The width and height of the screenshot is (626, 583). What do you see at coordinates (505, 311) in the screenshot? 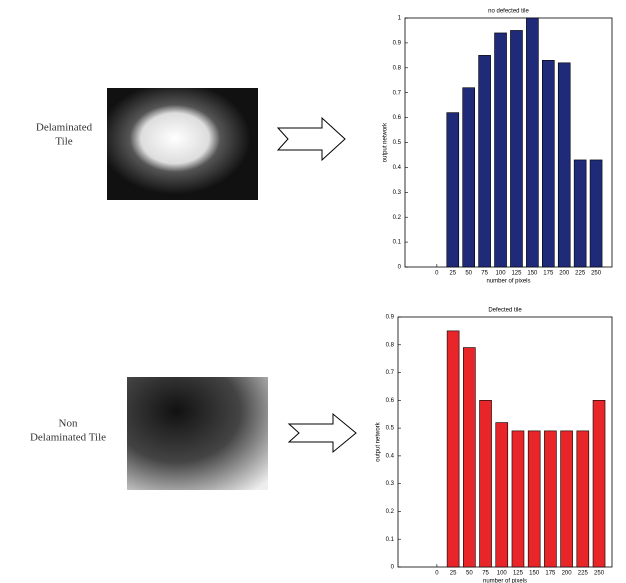
I see `chart-title: Defected tile` at bounding box center [505, 311].